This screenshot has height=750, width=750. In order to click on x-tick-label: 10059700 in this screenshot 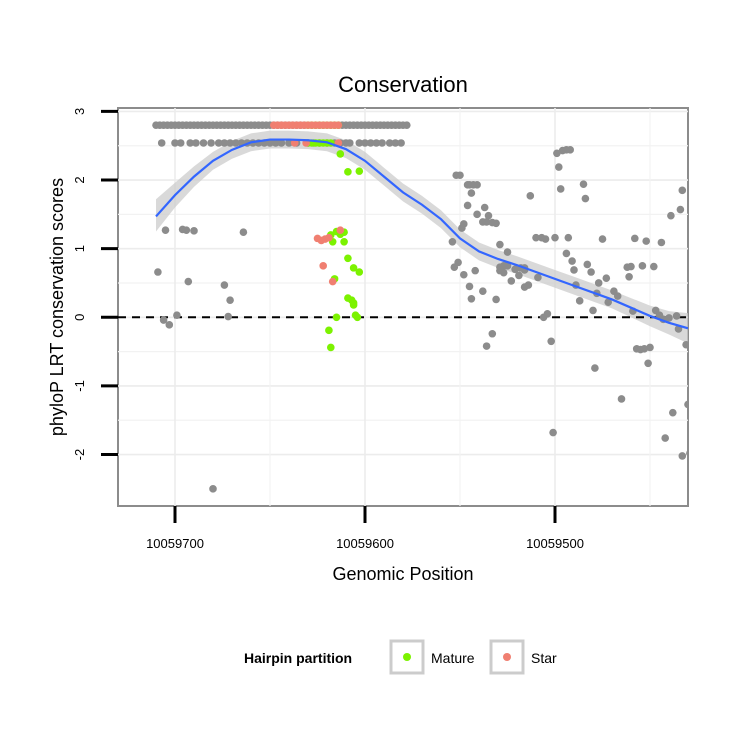, I will do `click(175, 543)`.